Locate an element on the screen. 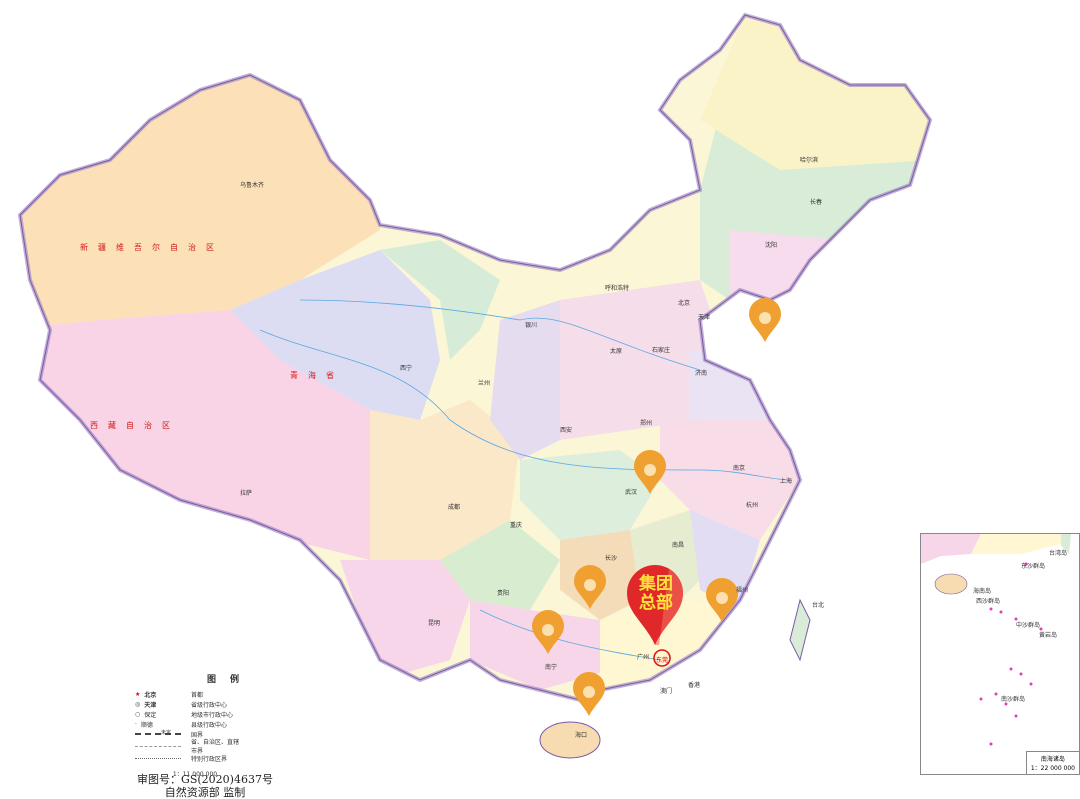 Image resolution: width=1080 pixels, height=799 pixels. legend-title: 图例 is located at coordinates (229, 680).